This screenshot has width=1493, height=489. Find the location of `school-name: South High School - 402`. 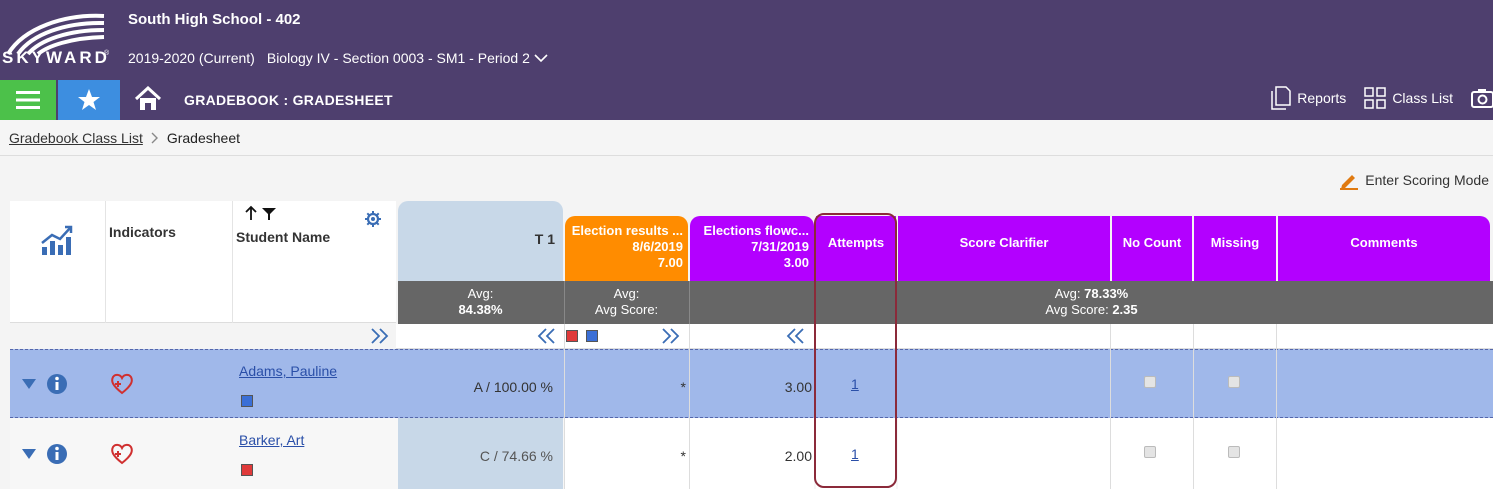

school-name: South High School - 402 is located at coordinates (214, 19).